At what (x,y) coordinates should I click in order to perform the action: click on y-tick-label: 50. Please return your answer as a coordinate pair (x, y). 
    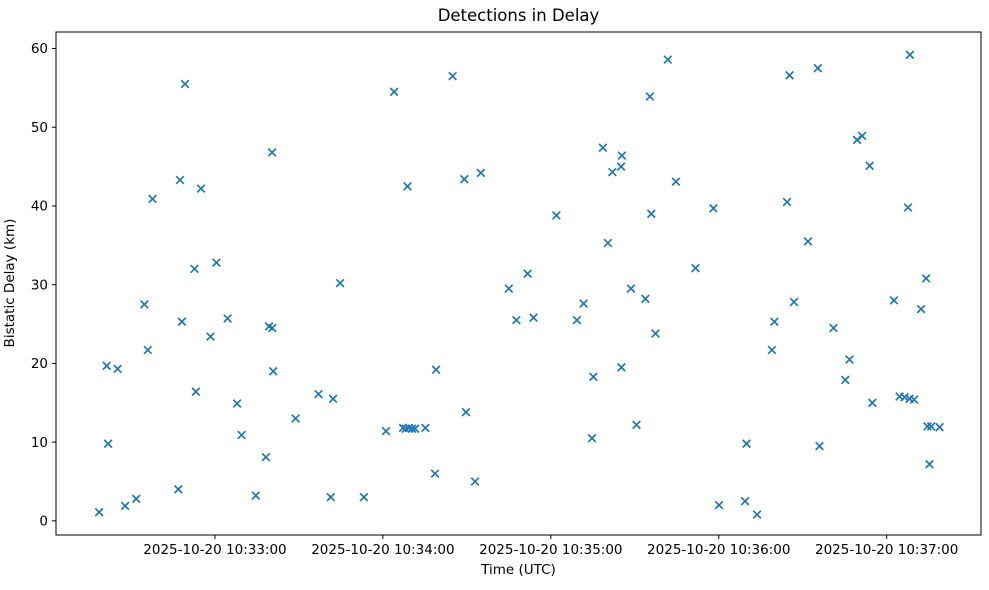
    Looking at the image, I should click on (39, 128).